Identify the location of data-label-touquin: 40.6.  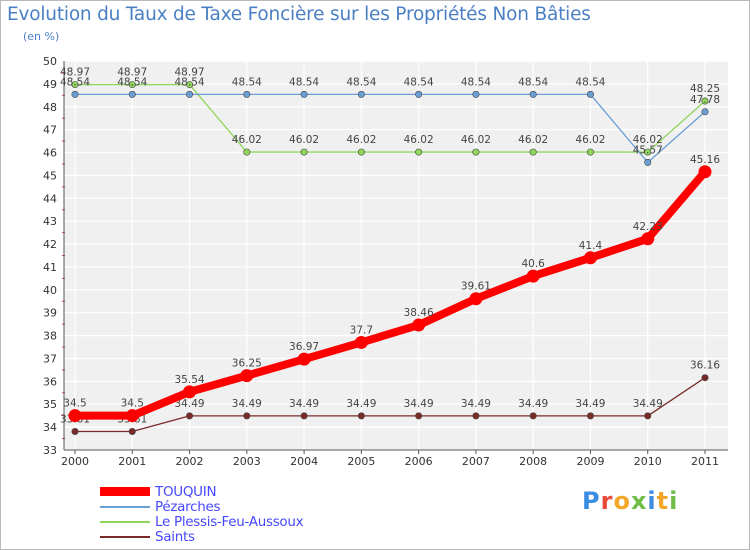
(533, 264).